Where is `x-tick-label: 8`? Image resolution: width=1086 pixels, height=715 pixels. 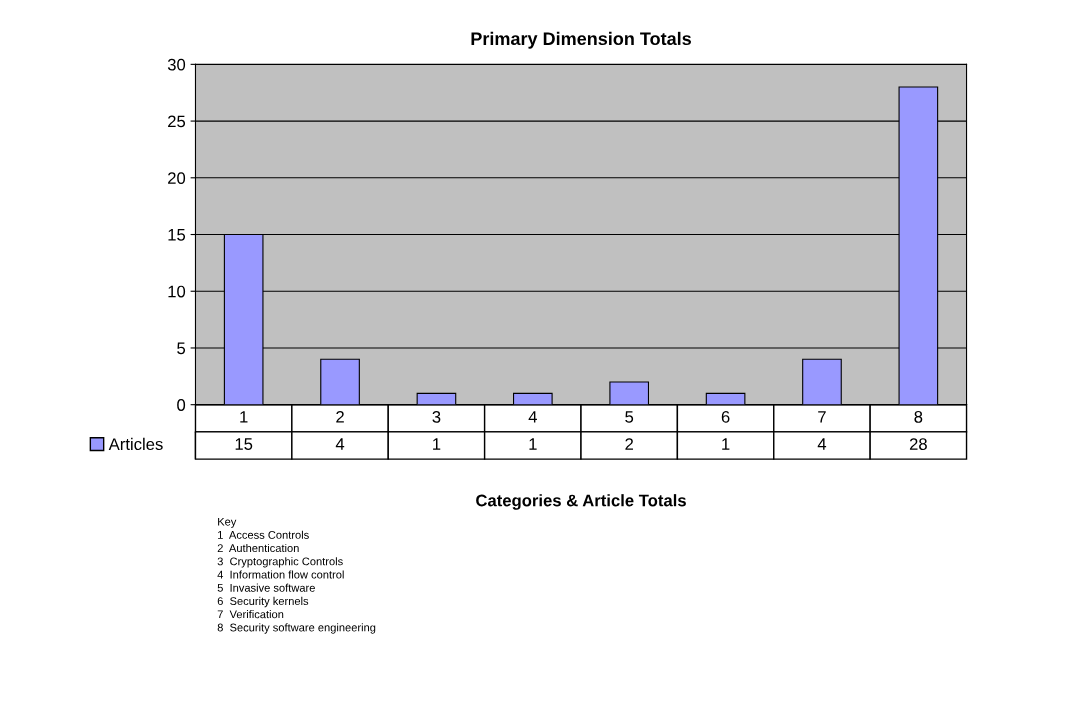
x-tick-label: 8 is located at coordinates (918, 416).